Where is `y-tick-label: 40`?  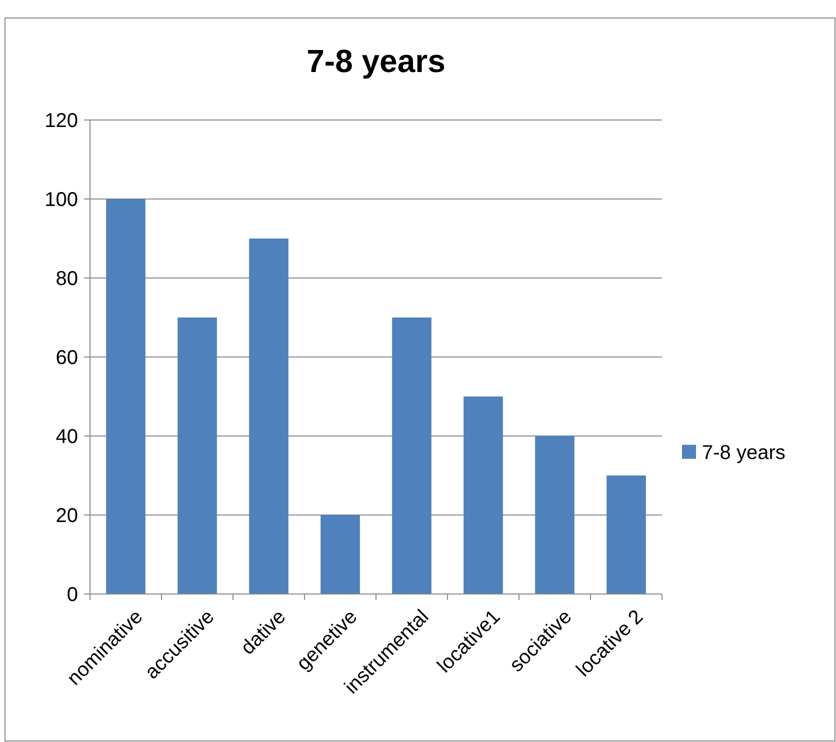 y-tick-label: 40 is located at coordinates (67, 437).